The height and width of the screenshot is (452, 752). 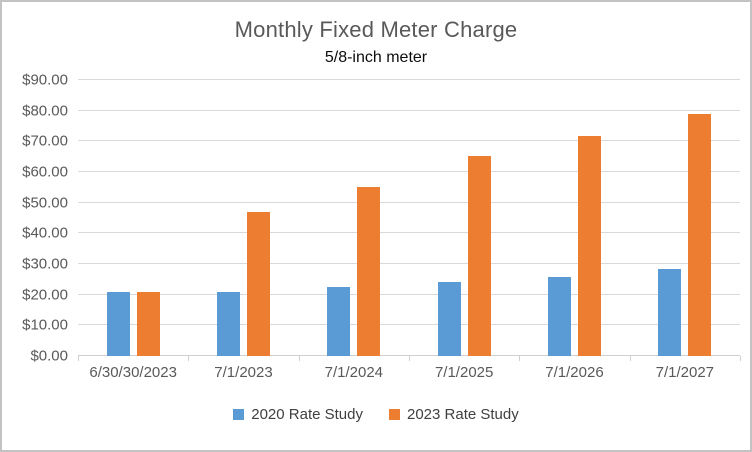 What do you see at coordinates (684, 372) in the screenshot?
I see `x-axis-label: 7/1/2027` at bounding box center [684, 372].